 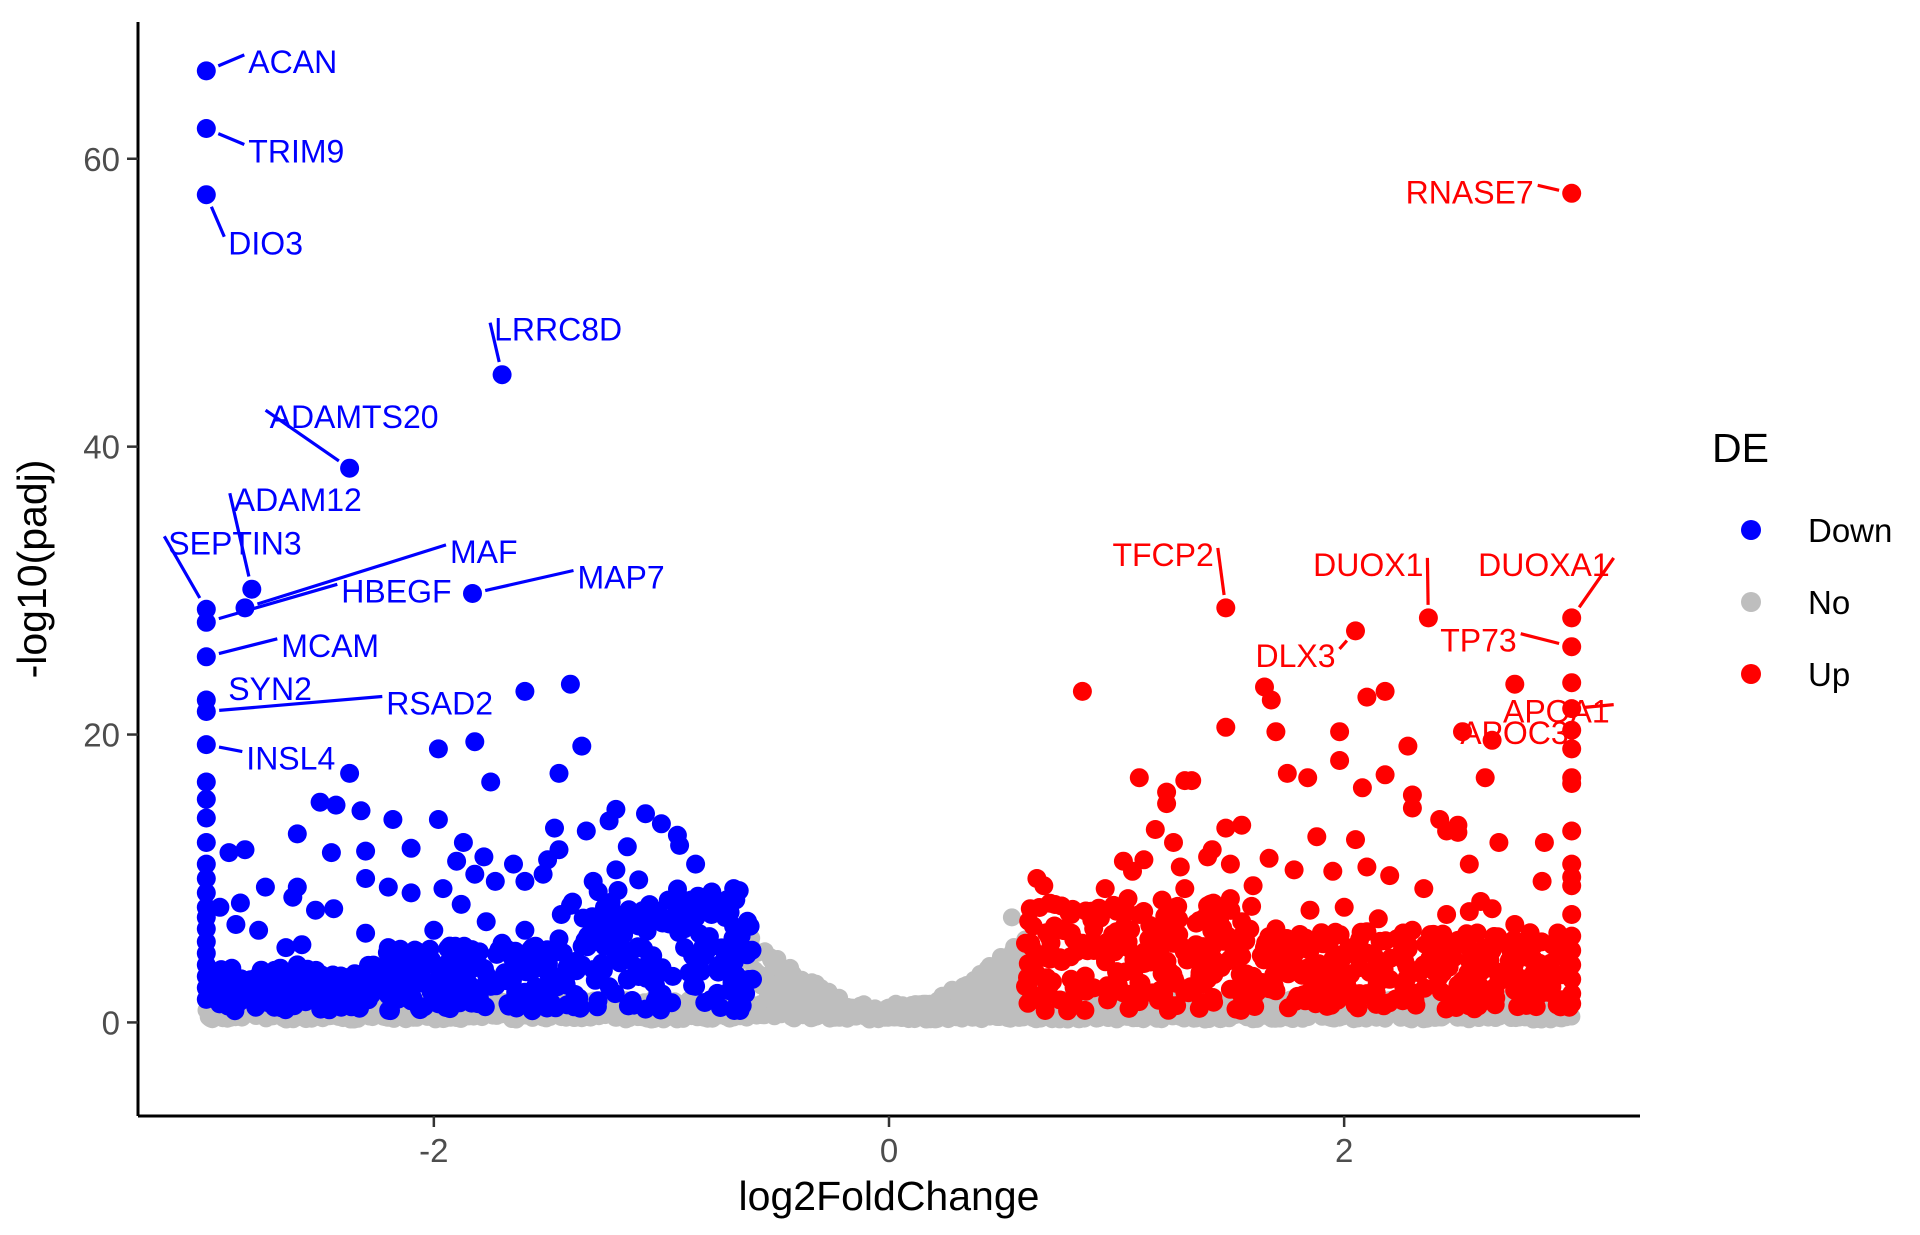 What do you see at coordinates (1368, 565) in the screenshot?
I see `gene-label-duox1: DUOX1` at bounding box center [1368, 565].